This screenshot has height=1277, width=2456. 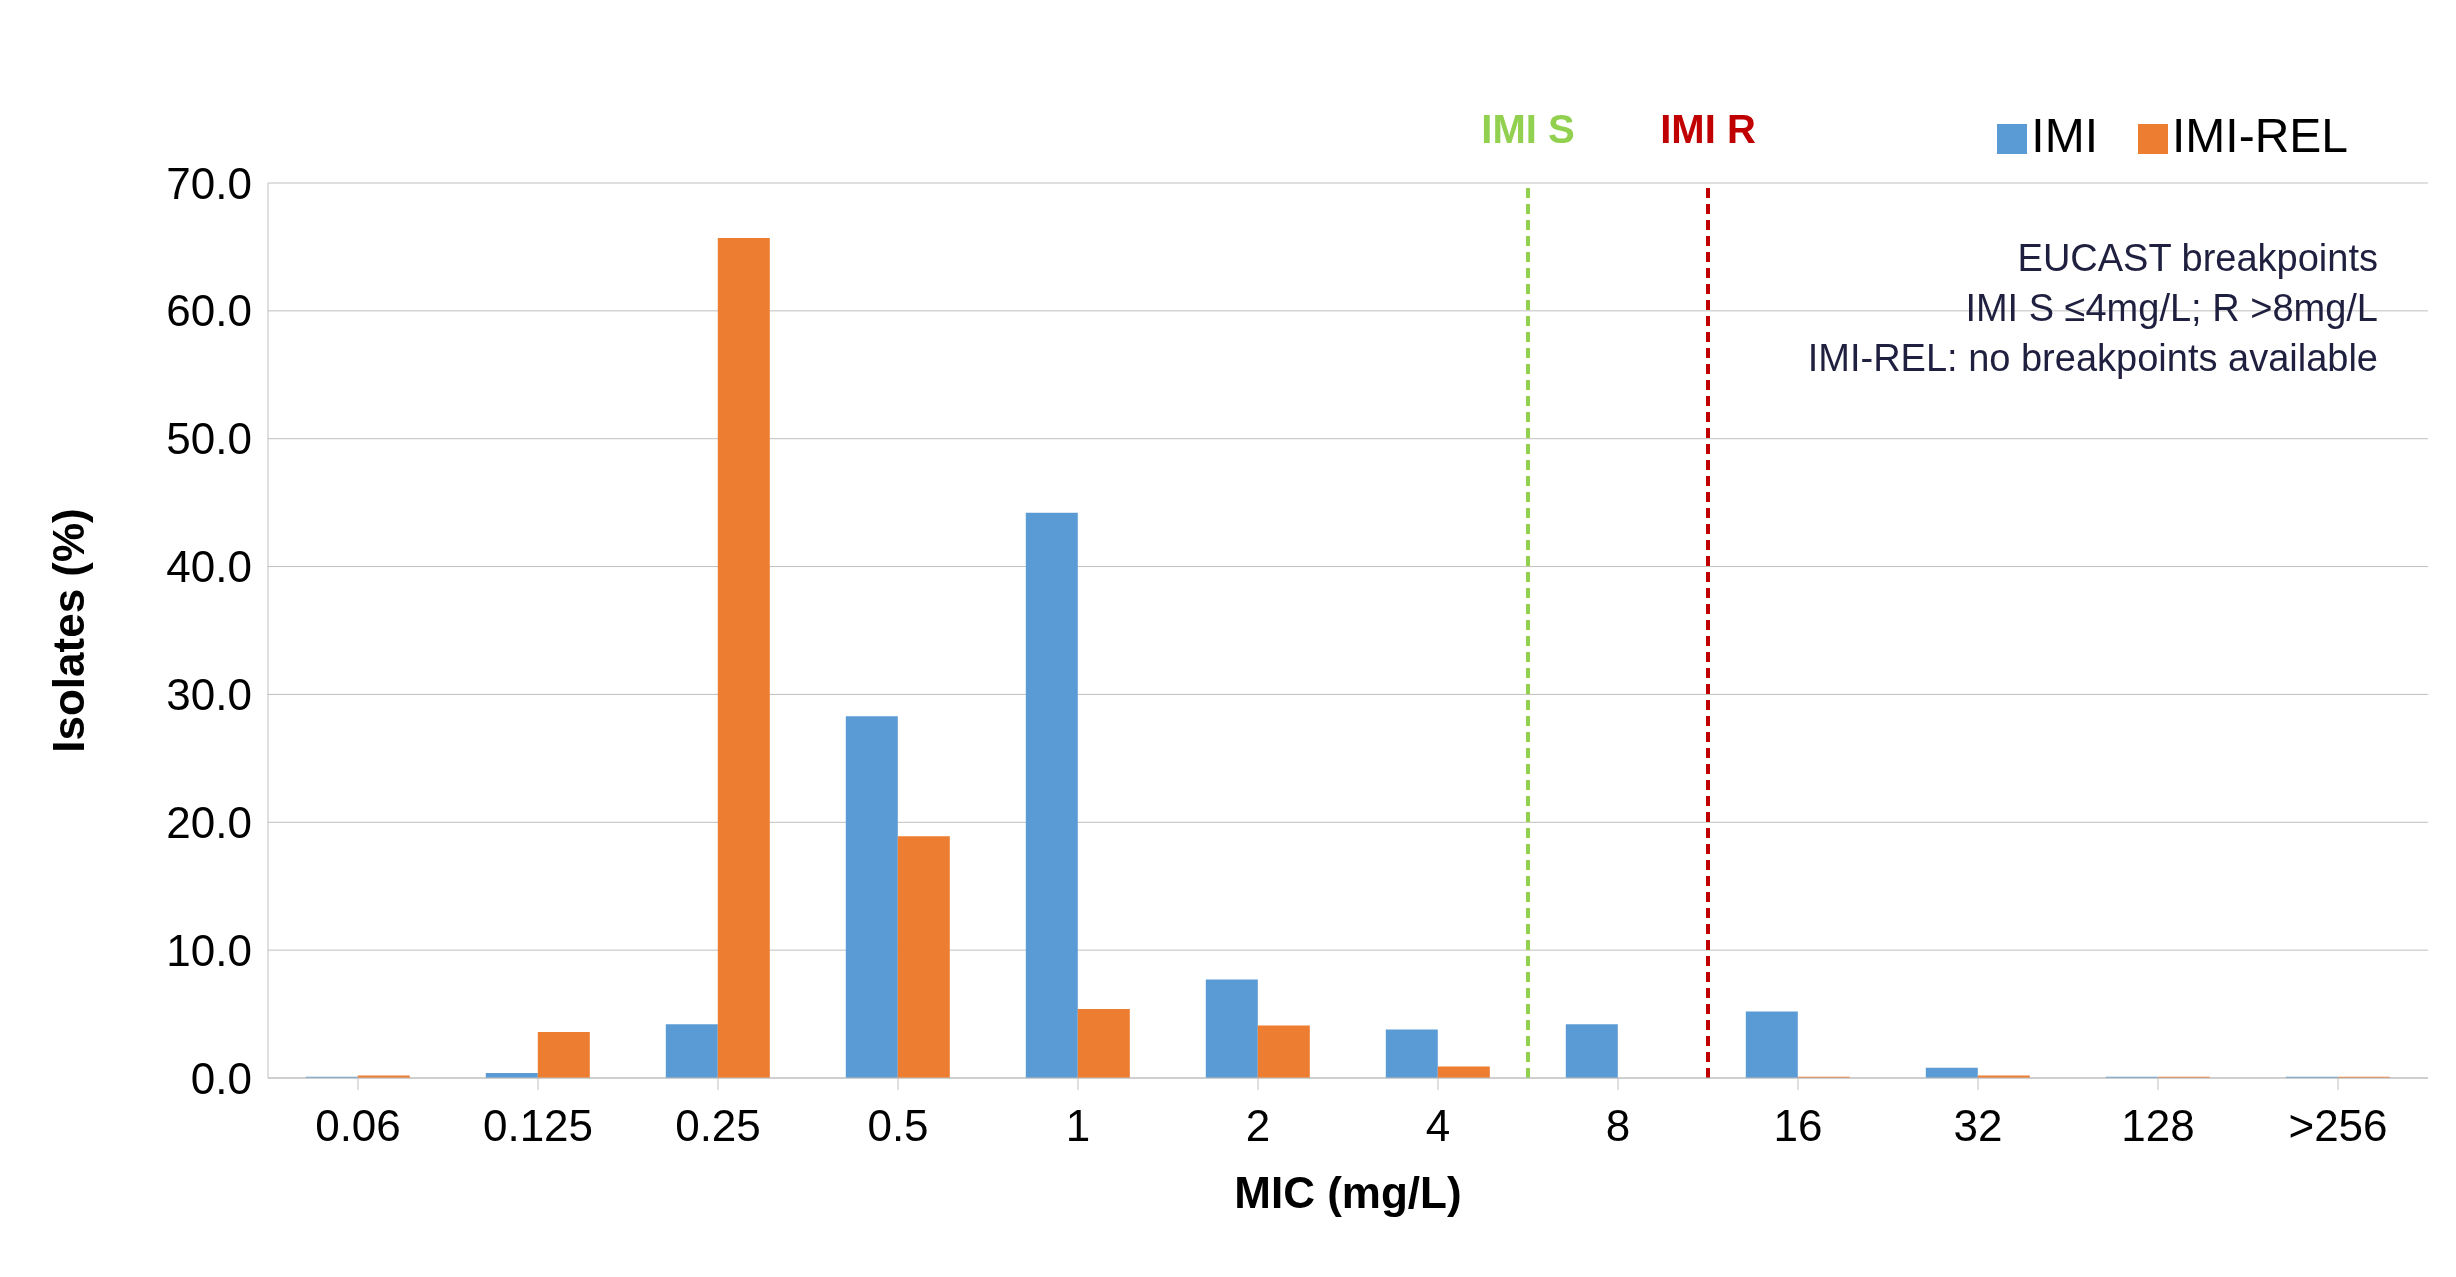 What do you see at coordinates (1438, 1126) in the screenshot?
I see `x-tick-label: 4` at bounding box center [1438, 1126].